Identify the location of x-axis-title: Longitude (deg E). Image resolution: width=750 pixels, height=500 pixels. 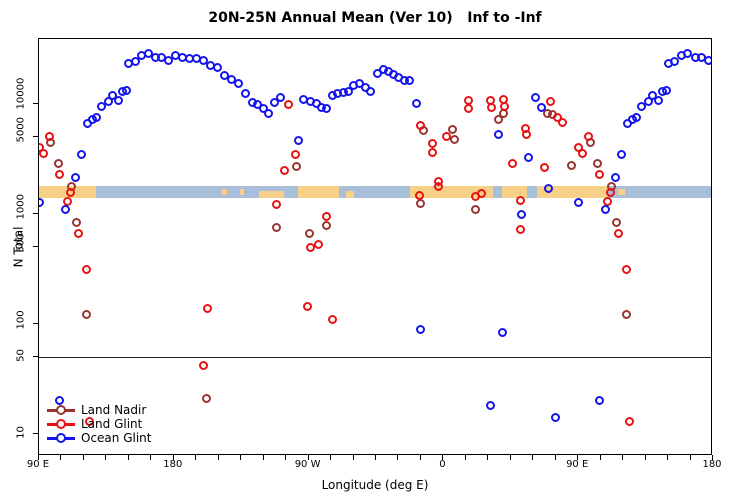
(375, 485).